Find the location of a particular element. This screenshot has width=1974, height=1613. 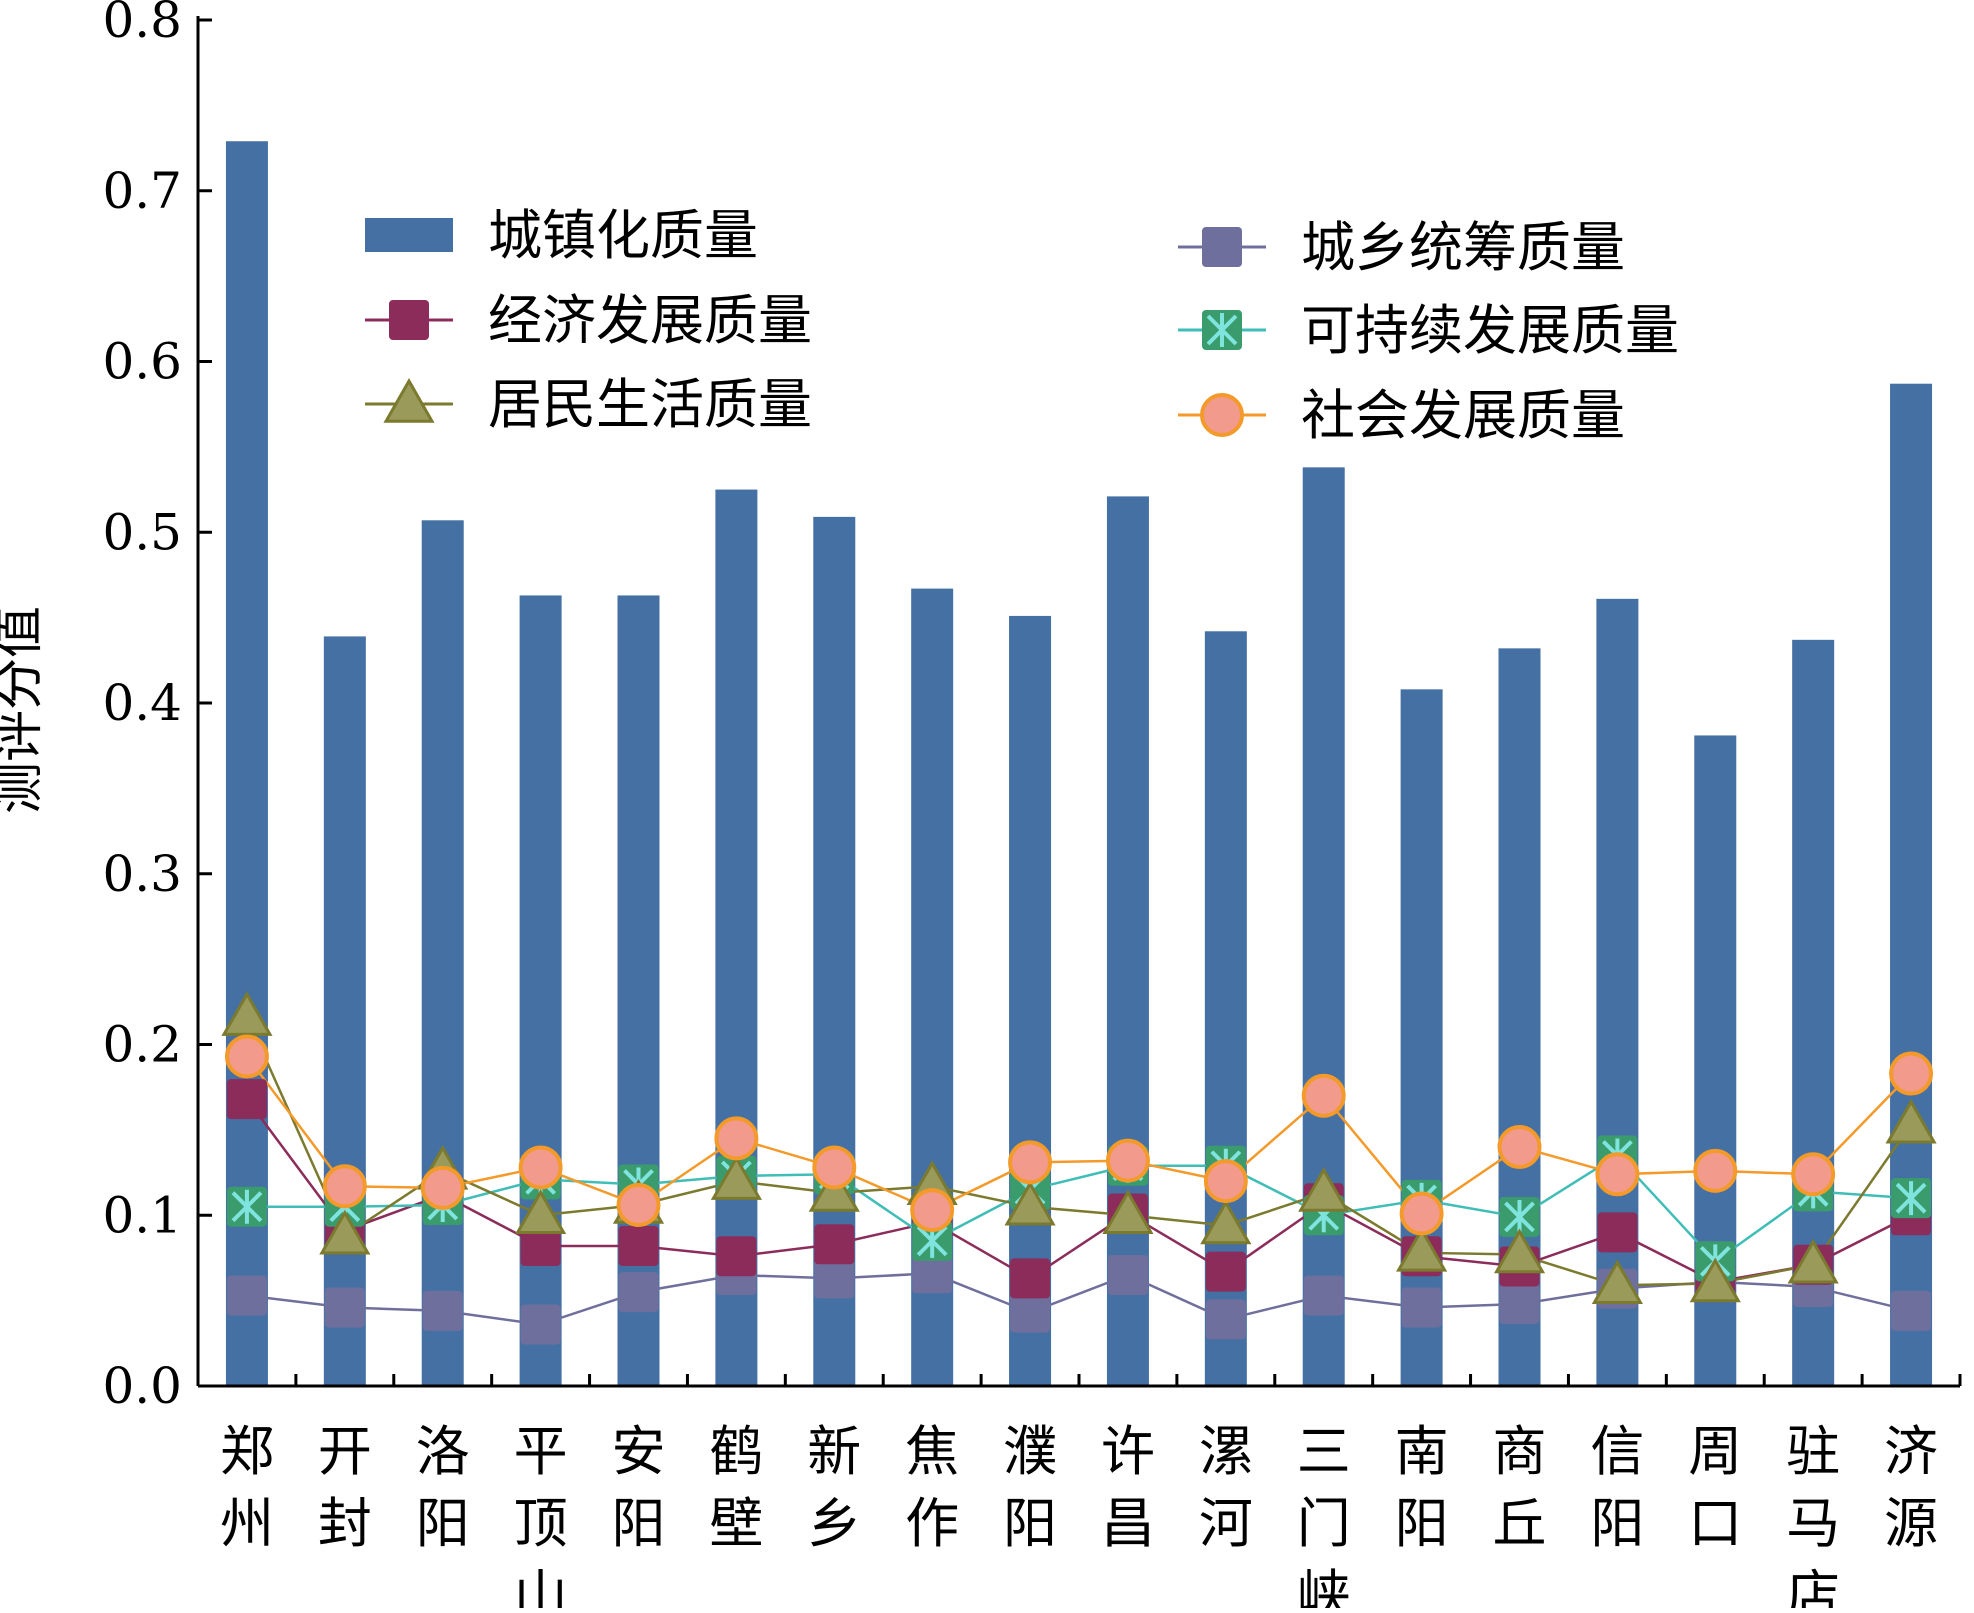

x-tick-label-char: 许 is located at coordinates (1128, 1451).